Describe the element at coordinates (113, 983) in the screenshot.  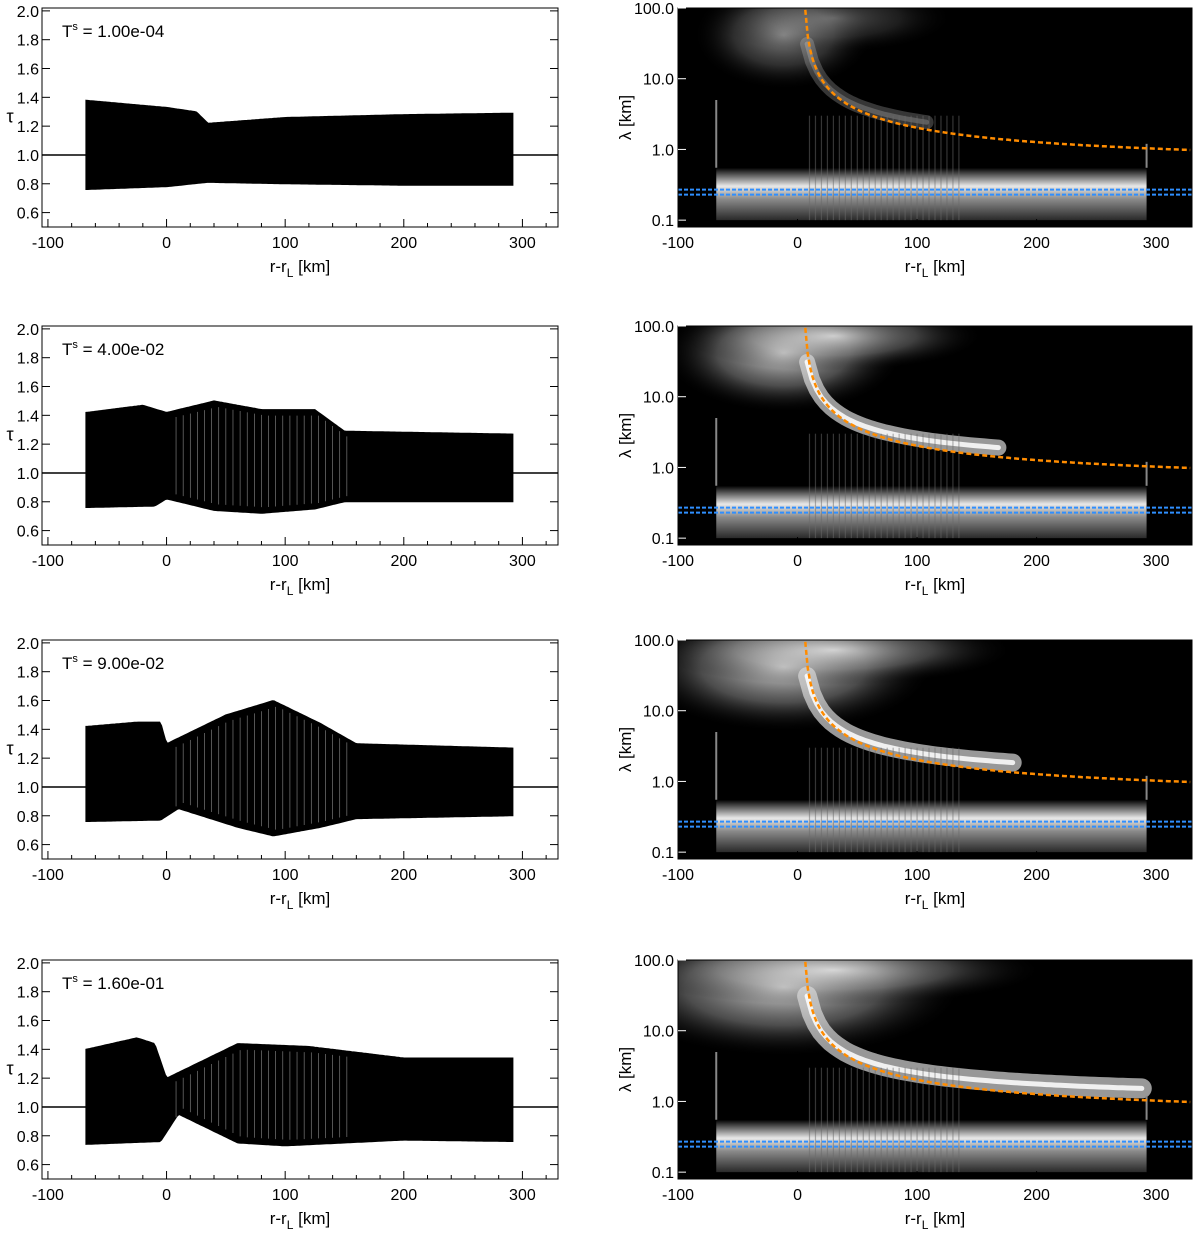
I see `tau-annotation: Ts = 1.60e-01` at that location.